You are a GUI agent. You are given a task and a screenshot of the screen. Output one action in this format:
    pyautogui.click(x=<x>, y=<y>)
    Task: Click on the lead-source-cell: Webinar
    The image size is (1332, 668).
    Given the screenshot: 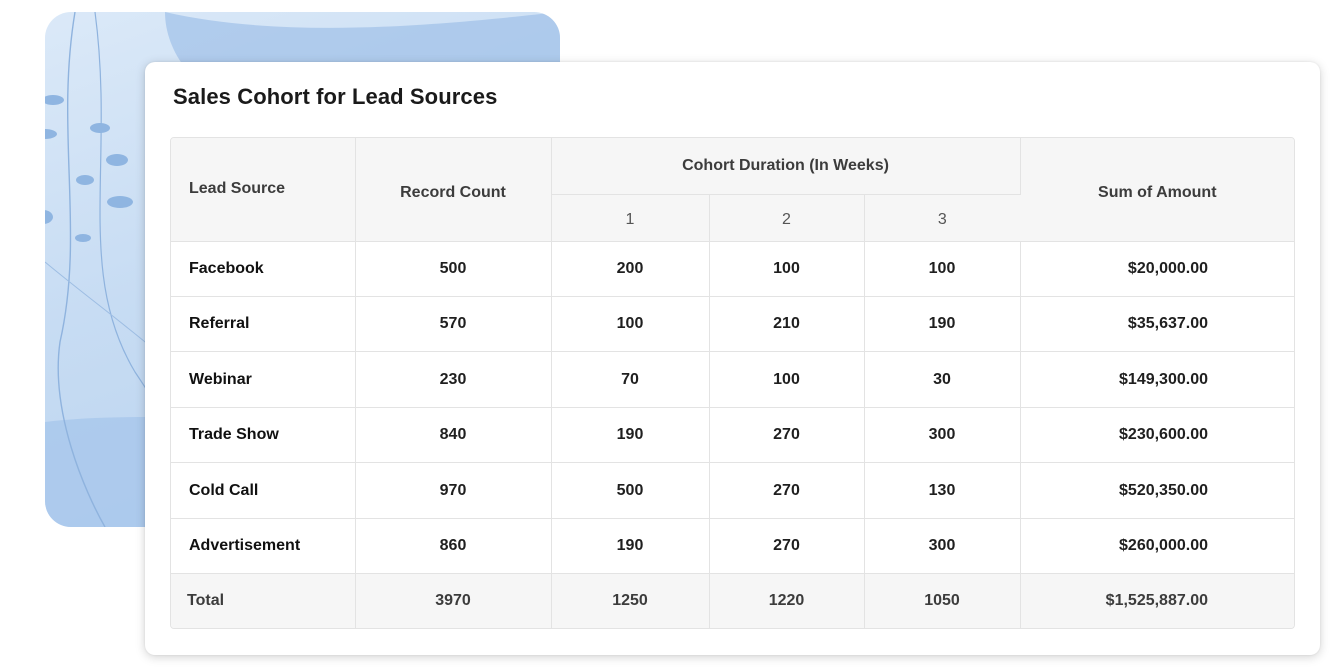 What is the action you would take?
    pyautogui.click(x=263, y=379)
    